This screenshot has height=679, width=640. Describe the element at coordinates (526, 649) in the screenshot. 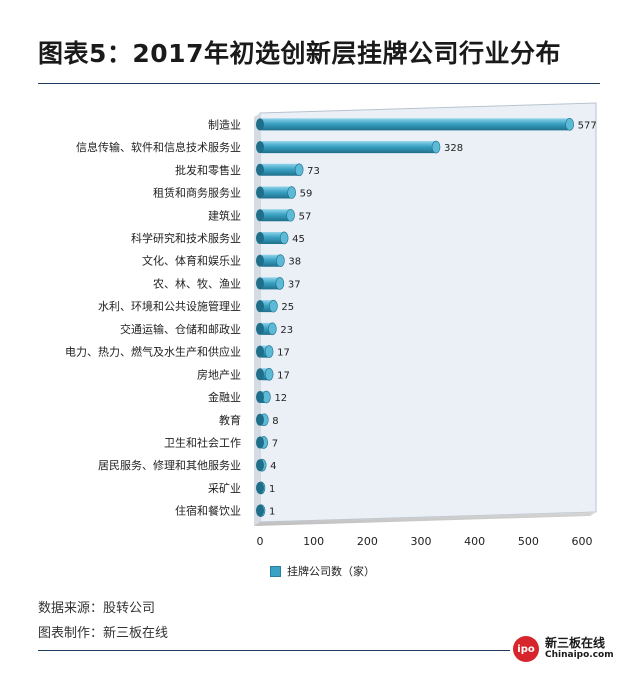

I see `ipo-logo-icon: ipo` at that location.